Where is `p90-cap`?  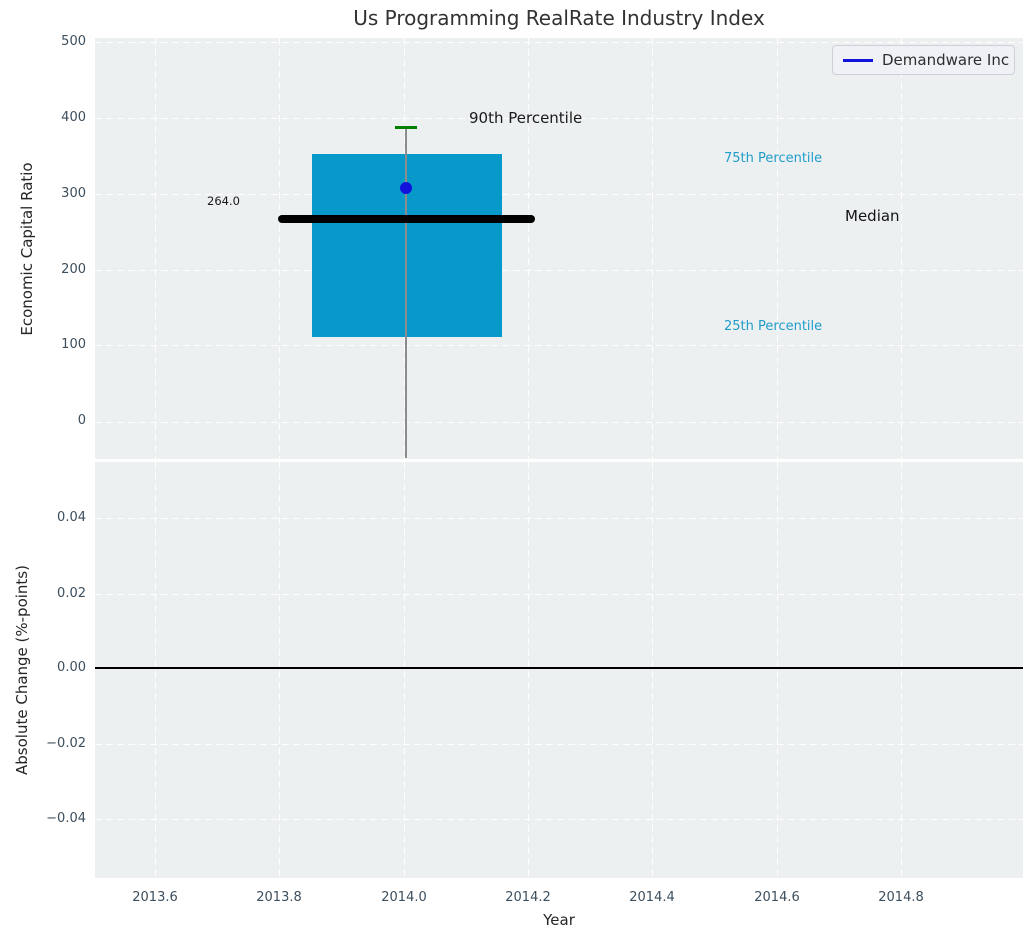 p90-cap is located at coordinates (406, 127).